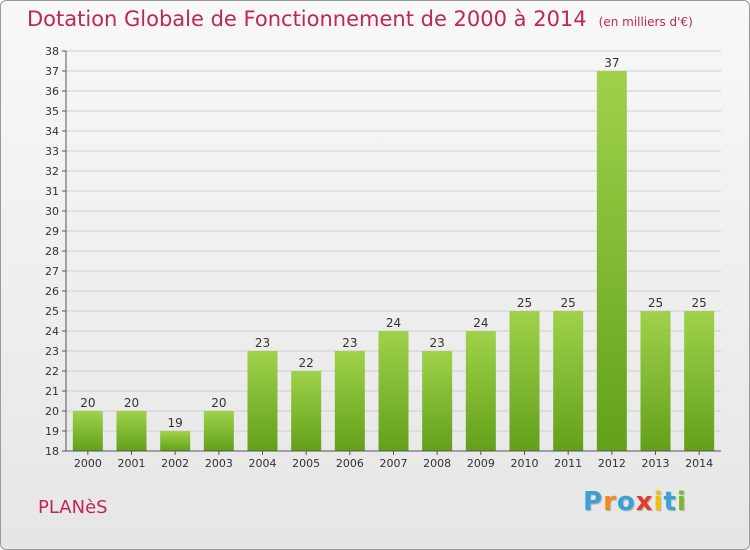  What do you see at coordinates (52, 111) in the screenshot?
I see `y-tick-label: 35` at bounding box center [52, 111].